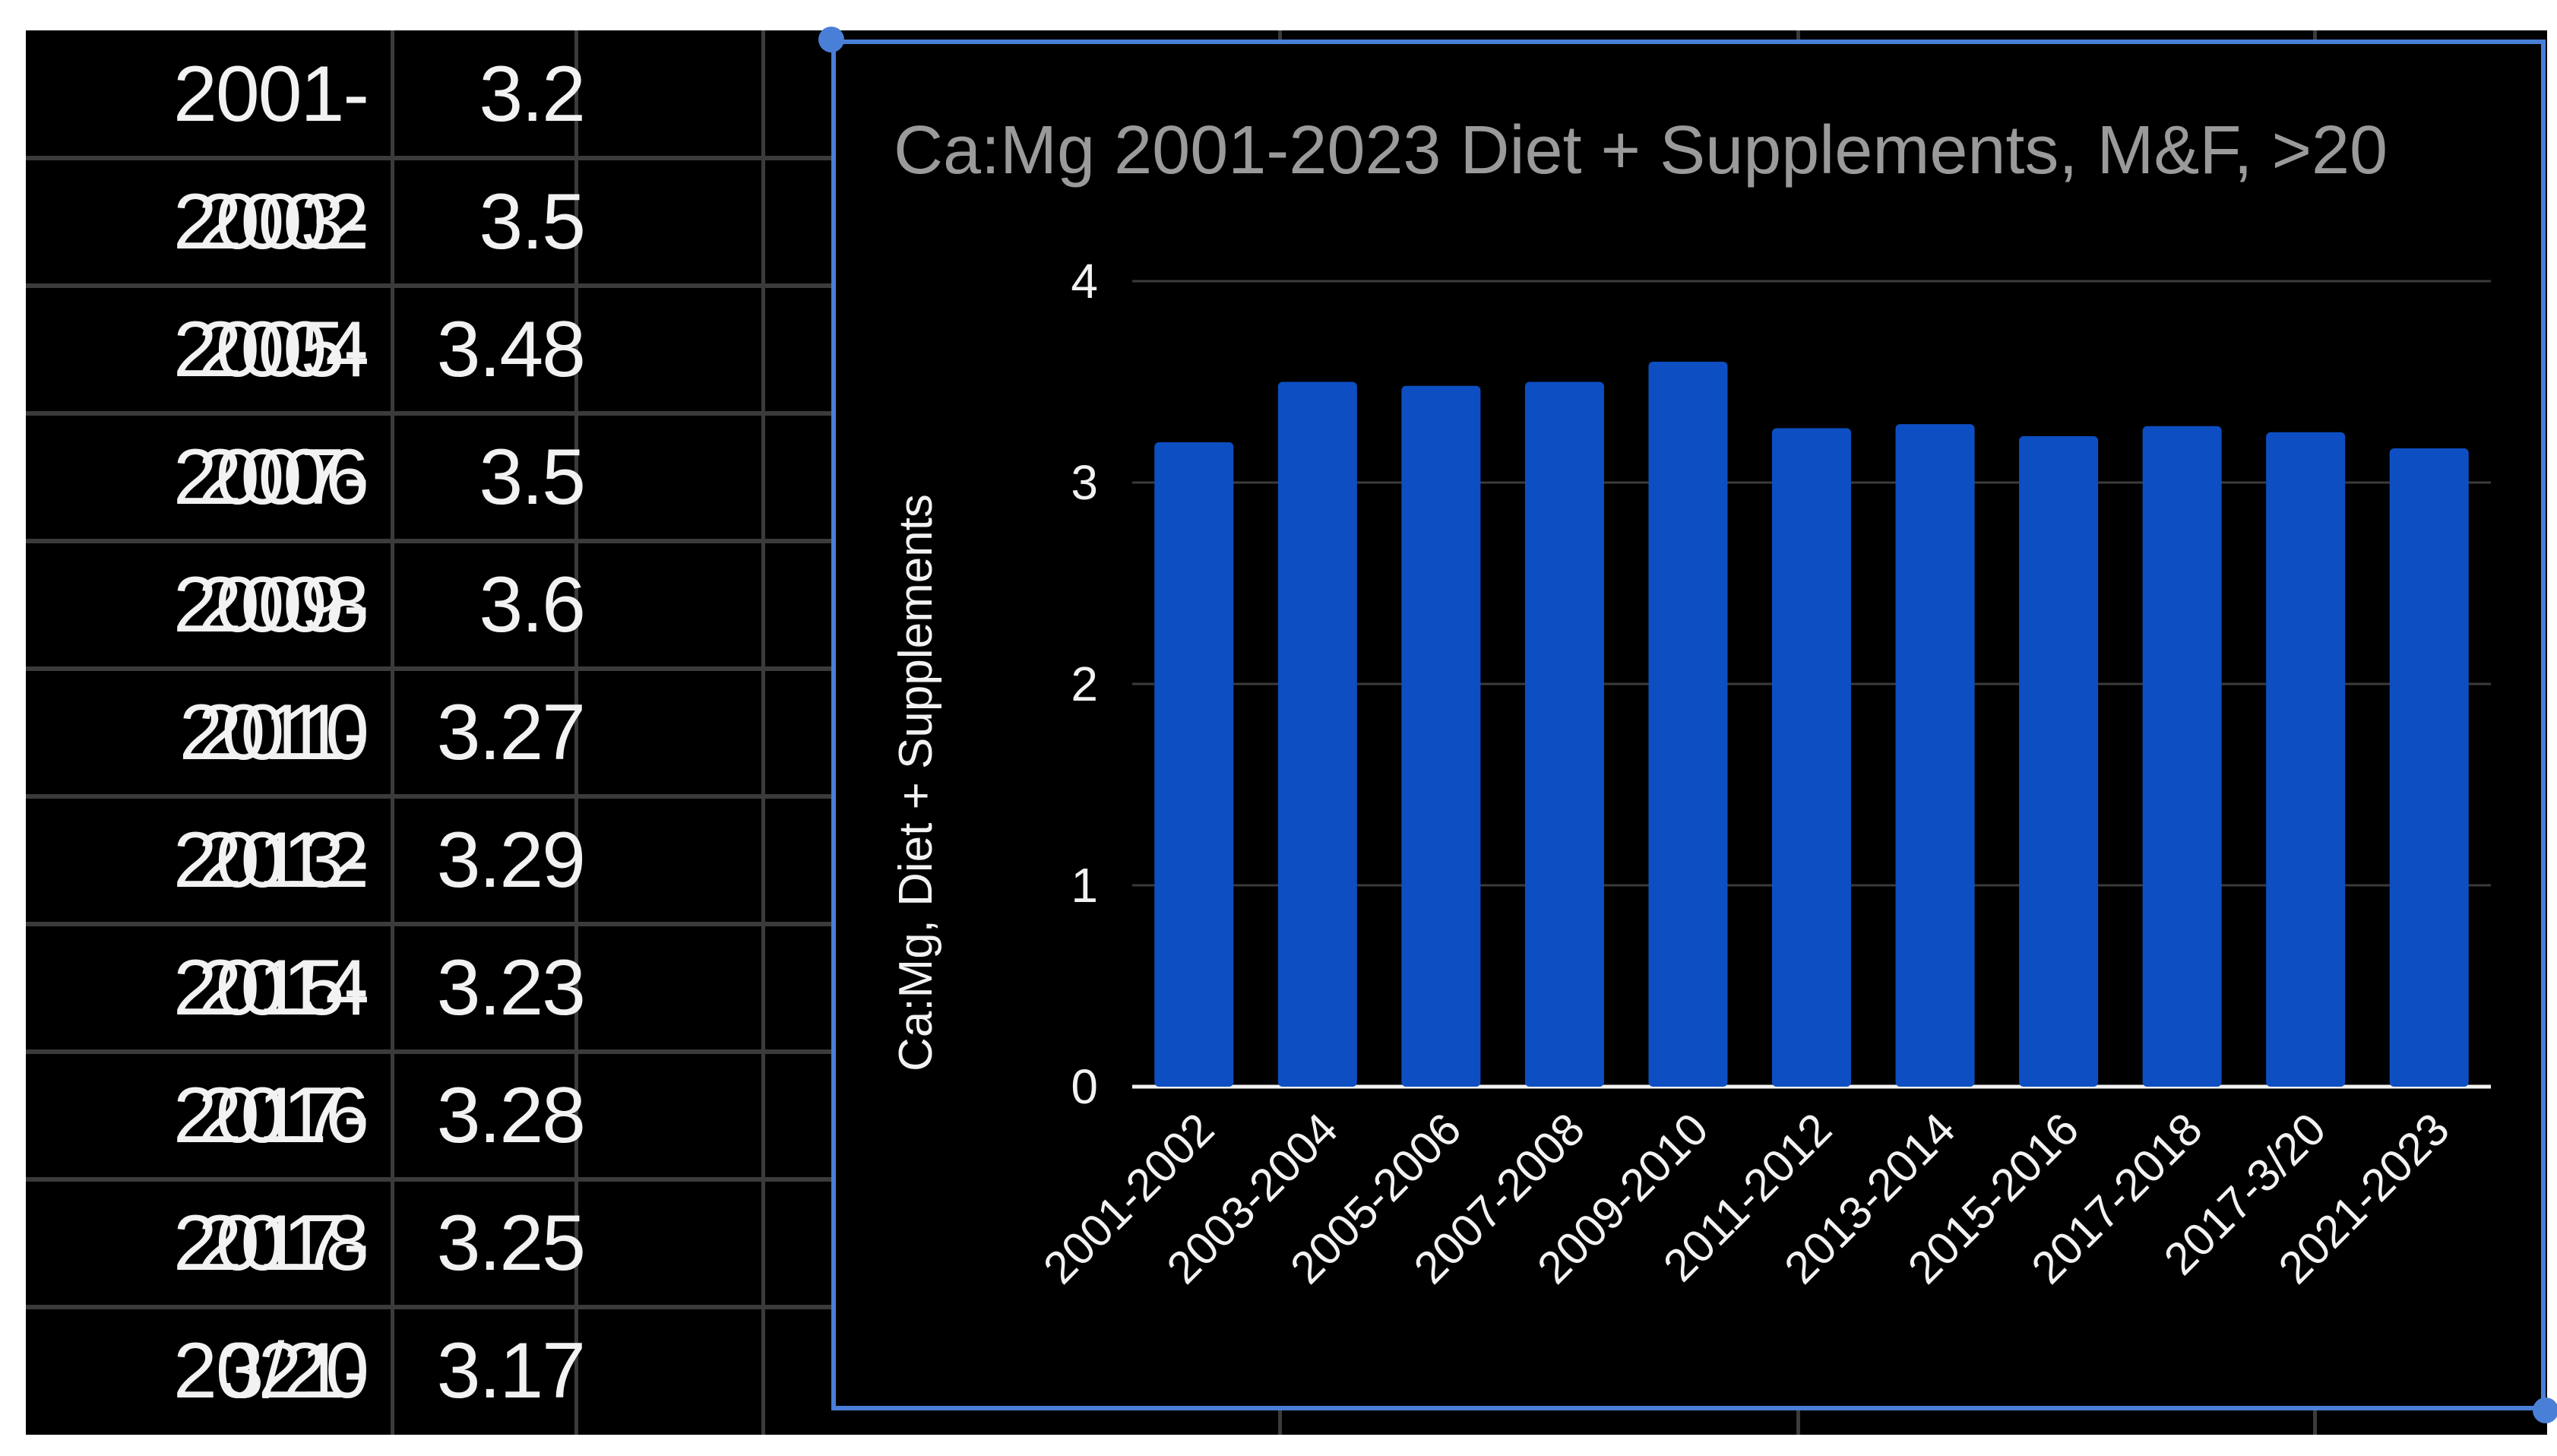 This screenshot has height=1456, width=2557. I want to click on cell-period: 2017-2018, so click(271, 1179).